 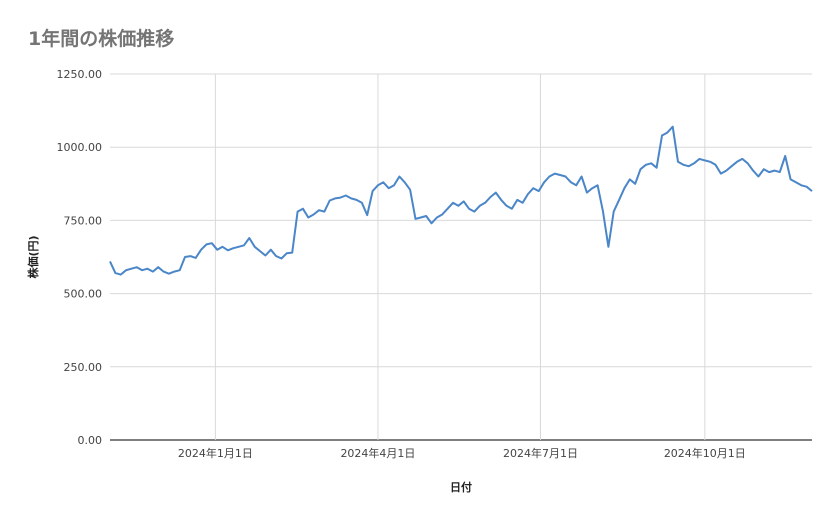 What do you see at coordinates (377, 453) in the screenshot?
I see `x-tick-label: 2024年4月1日` at bounding box center [377, 453].